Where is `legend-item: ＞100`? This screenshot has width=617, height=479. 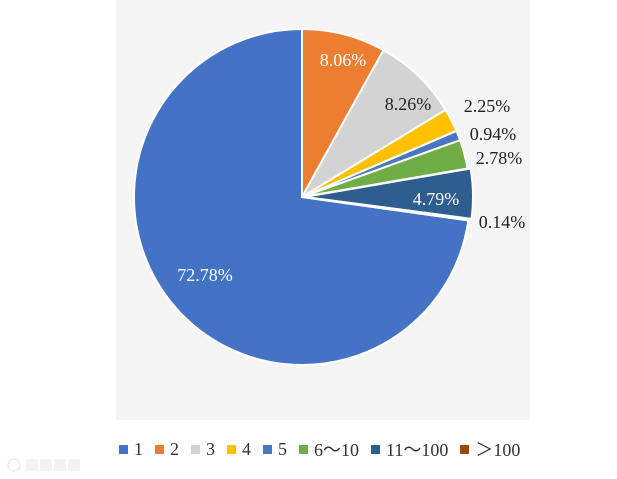
legend-item: ＞100 is located at coordinates (490, 449).